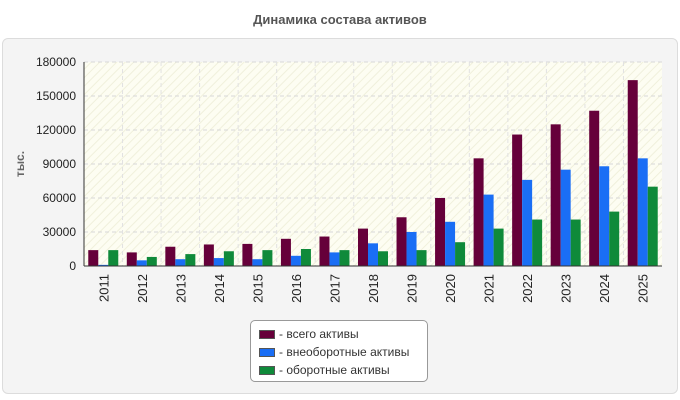 The height and width of the screenshot is (400, 680). I want to click on y-axis-label: тыс., so click(20, 164).